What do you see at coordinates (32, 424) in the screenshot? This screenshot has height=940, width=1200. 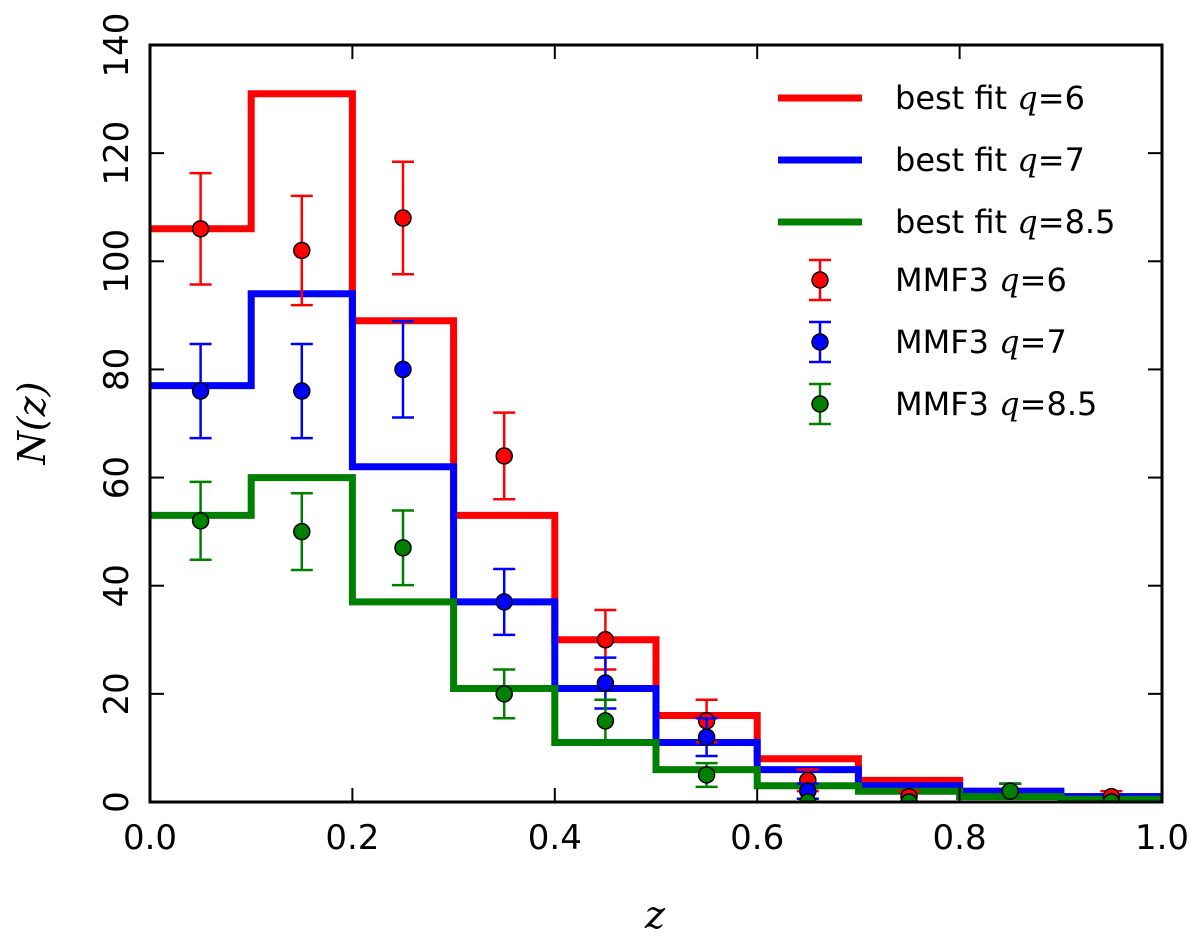 I see `y-axis-label: N(z)` at bounding box center [32, 424].